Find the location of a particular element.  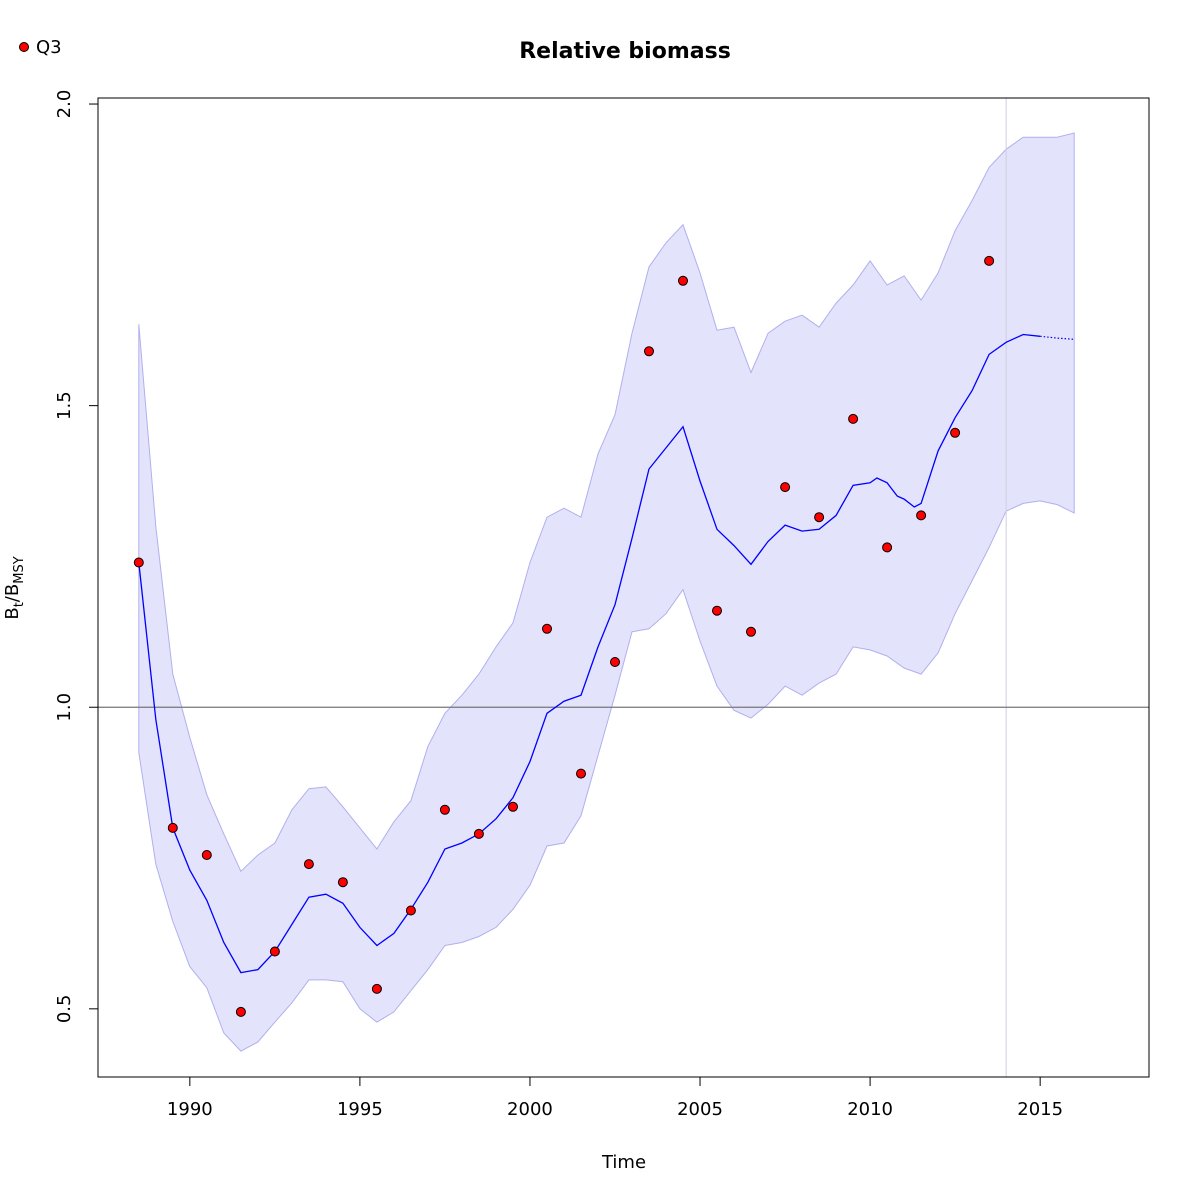

y-label-slash: / is located at coordinates (12, 598).